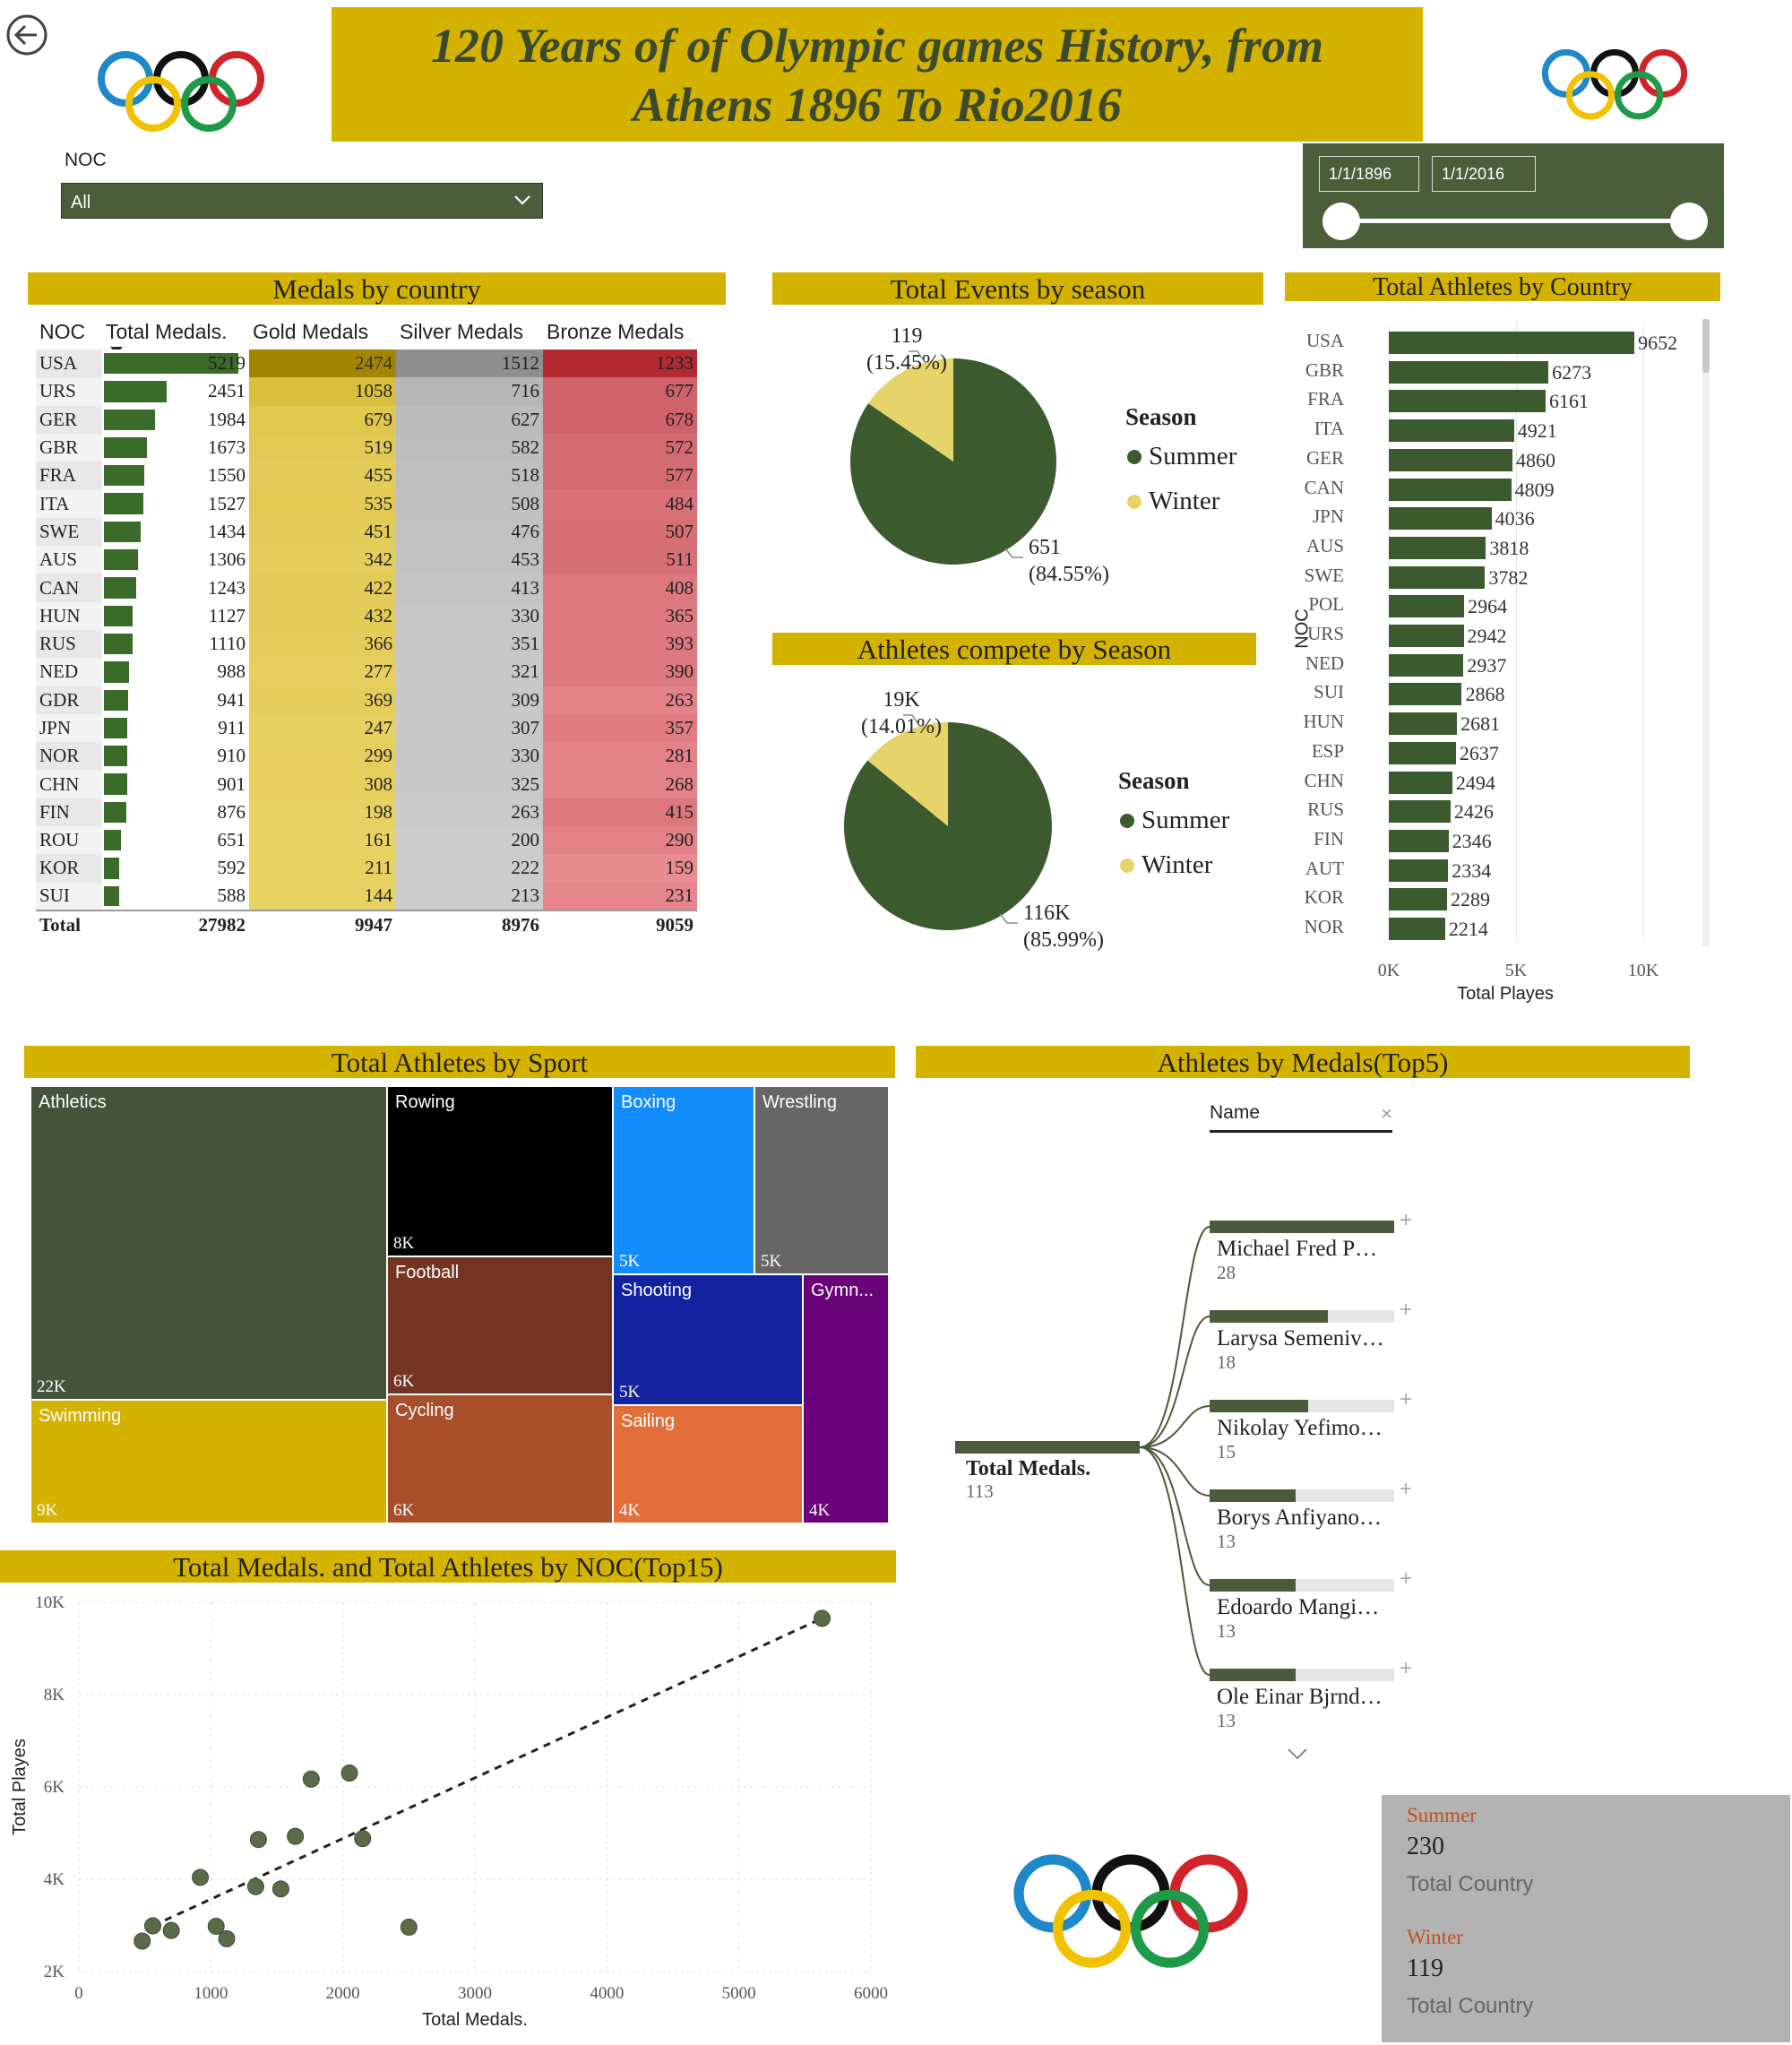 Image resolution: width=1792 pixels, height=2045 pixels. What do you see at coordinates (1369, 174) in the screenshot?
I see `start-date-input: 1/1/1896` at bounding box center [1369, 174].